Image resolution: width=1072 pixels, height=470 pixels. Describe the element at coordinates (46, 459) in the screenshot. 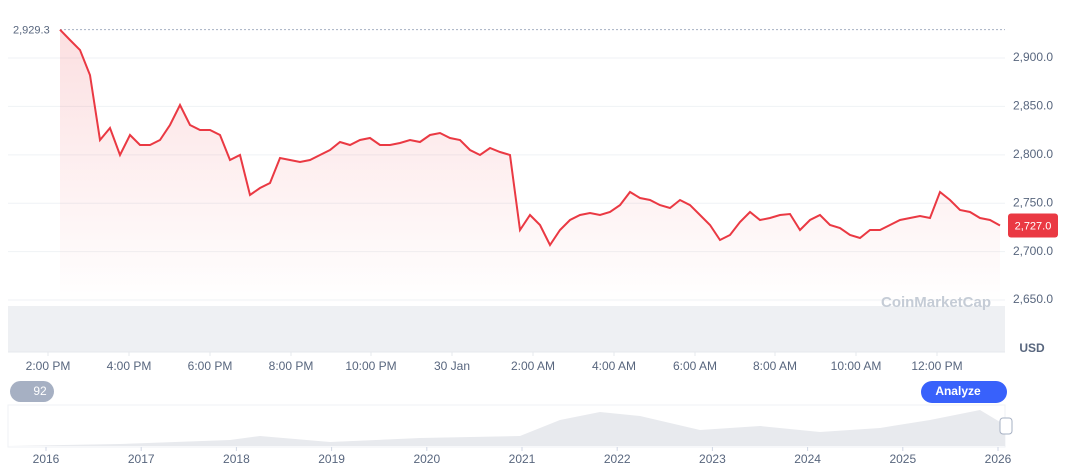

I see `navigator-year: 2016` at that location.